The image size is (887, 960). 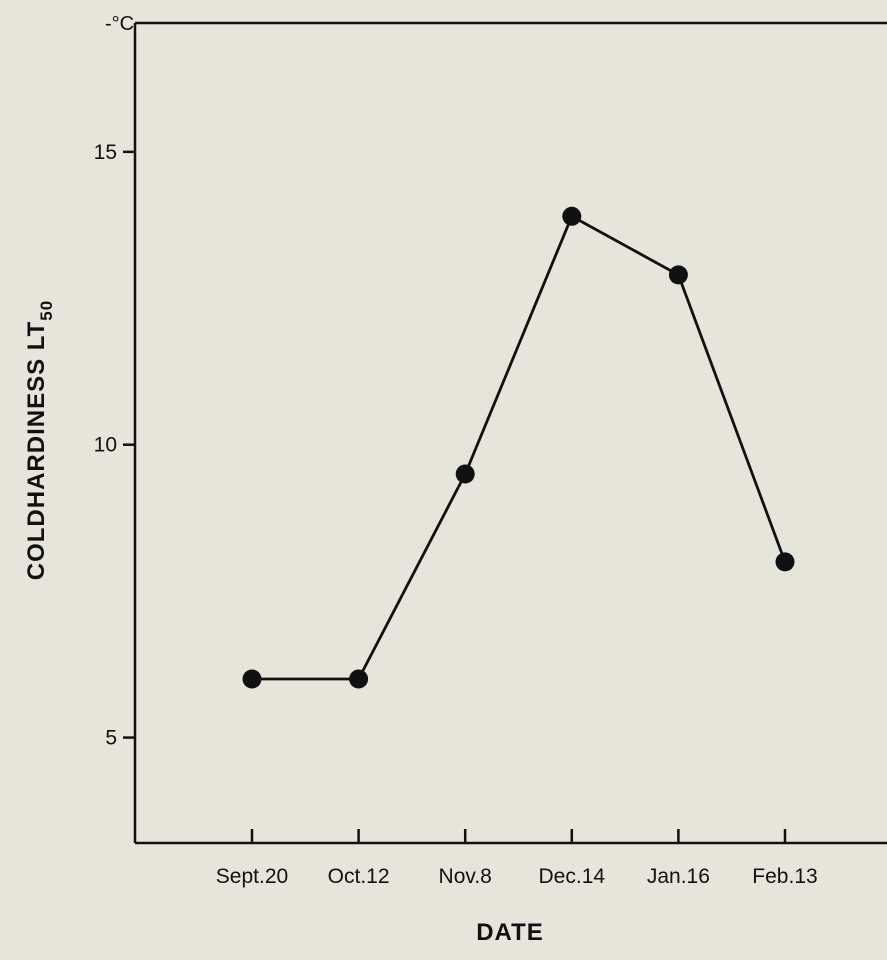 What do you see at coordinates (111, 738) in the screenshot?
I see `y-tick-label: 5` at bounding box center [111, 738].